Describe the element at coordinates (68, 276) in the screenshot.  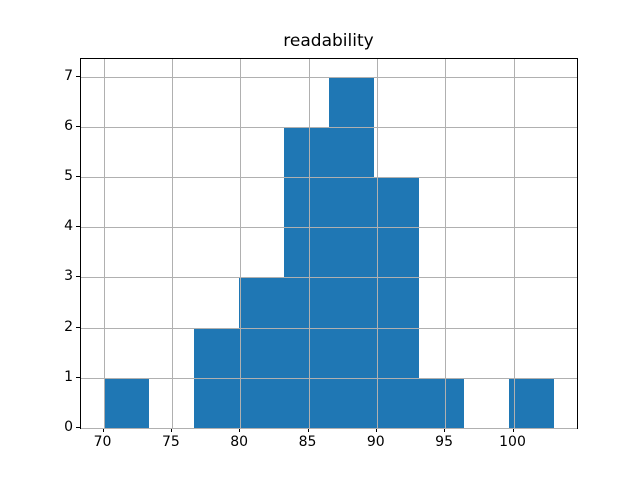
I see `y-tick-label: 3` at that location.